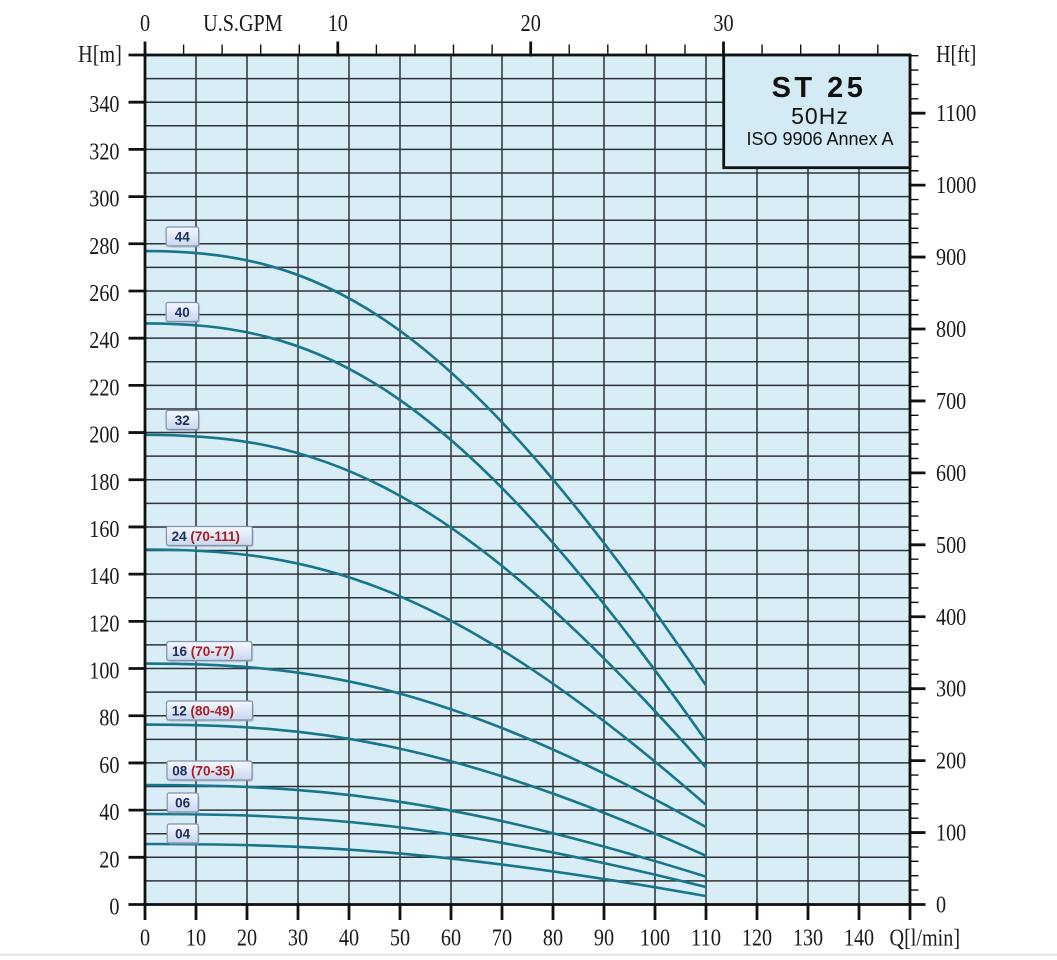 The height and width of the screenshot is (960, 1057). I want to click on svg-text: 44, so click(183, 236).